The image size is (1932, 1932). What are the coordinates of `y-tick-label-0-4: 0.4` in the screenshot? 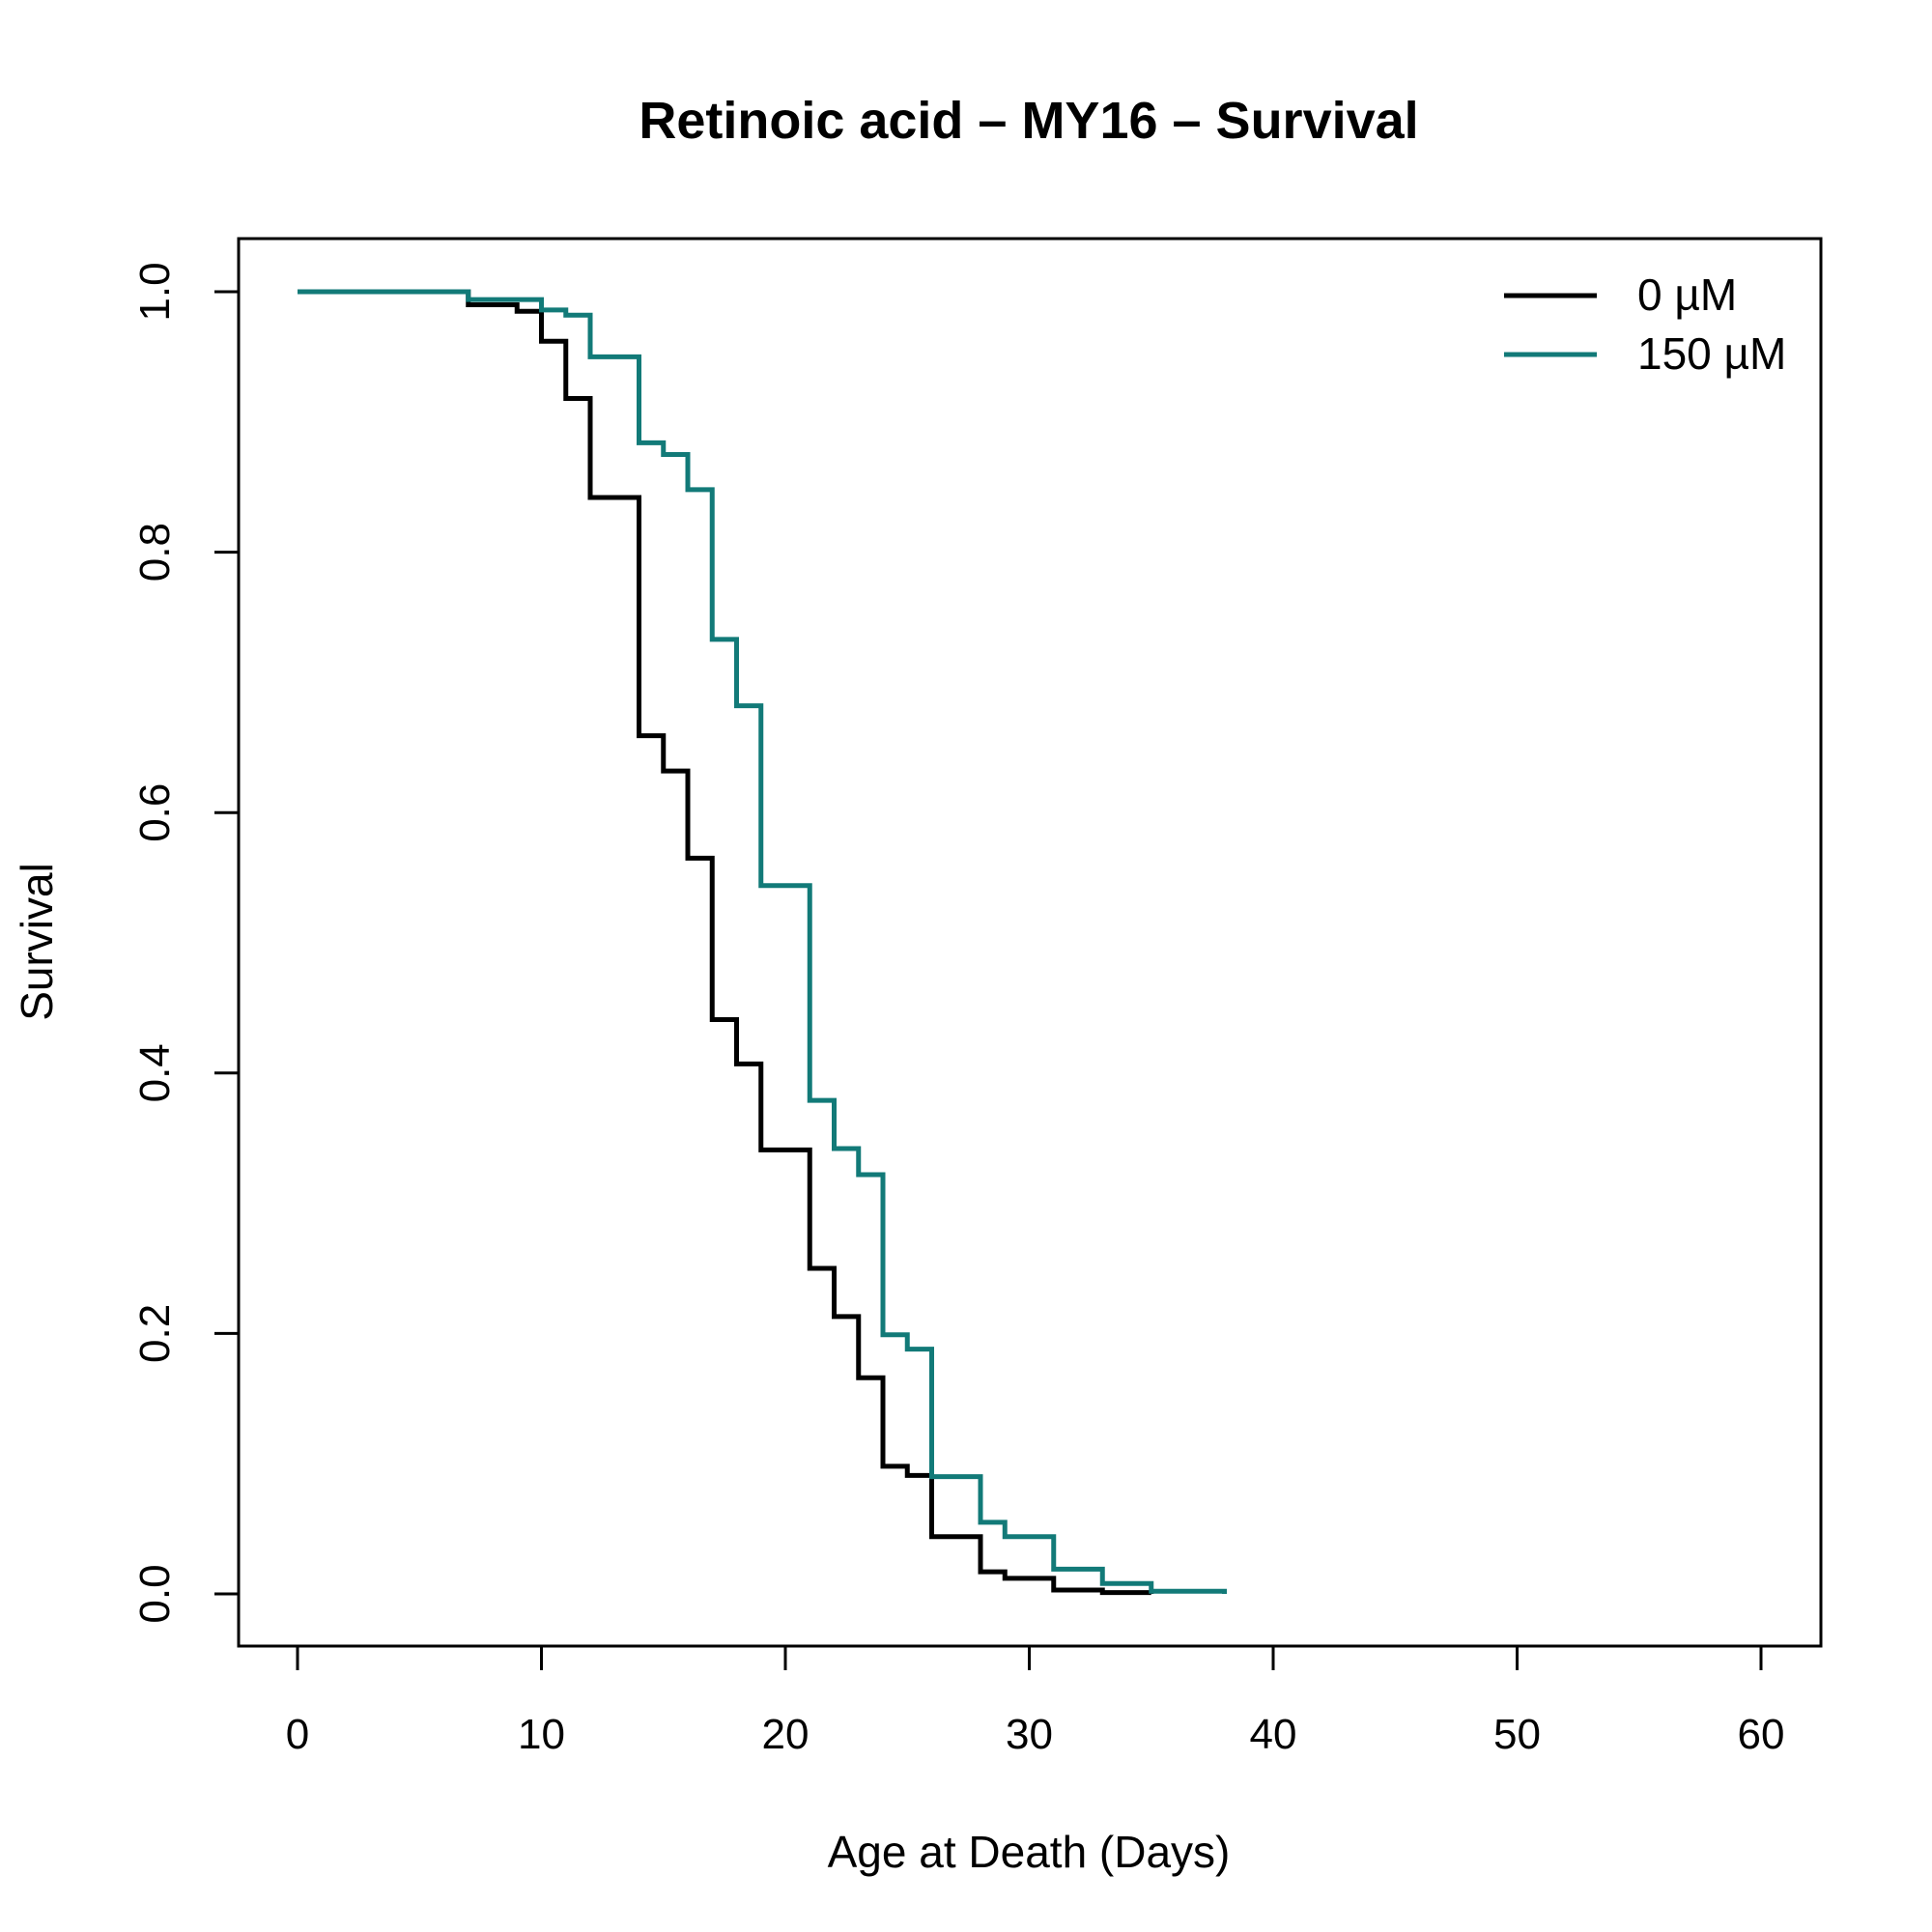 It's located at (155, 1072).